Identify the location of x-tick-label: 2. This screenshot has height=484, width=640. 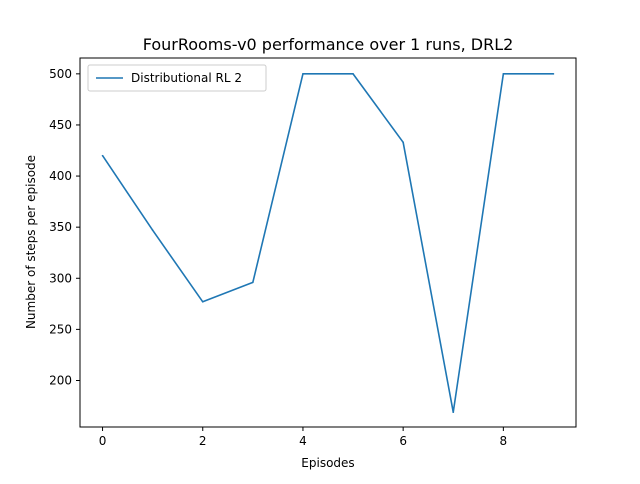
(203, 441).